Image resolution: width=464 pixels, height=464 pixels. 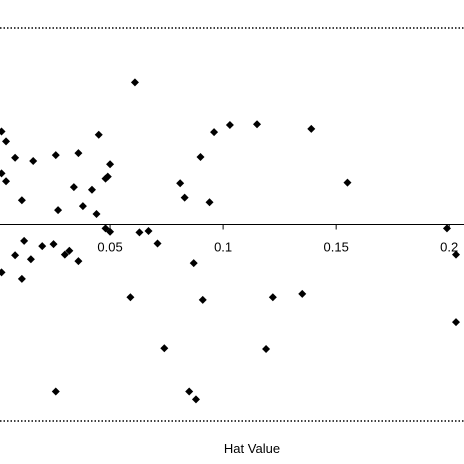 What do you see at coordinates (277, 239) in the screenshot?
I see `x-axis-ticks: 0.05 0.1 0.15 0.2` at bounding box center [277, 239].